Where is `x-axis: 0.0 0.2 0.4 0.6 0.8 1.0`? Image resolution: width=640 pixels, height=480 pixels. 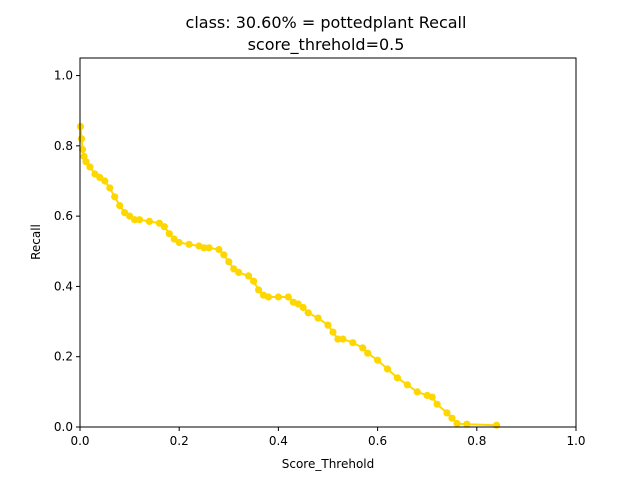
x-axis: 0.0 0.2 0.4 0.6 0.8 1.0 is located at coordinates (328, 437).